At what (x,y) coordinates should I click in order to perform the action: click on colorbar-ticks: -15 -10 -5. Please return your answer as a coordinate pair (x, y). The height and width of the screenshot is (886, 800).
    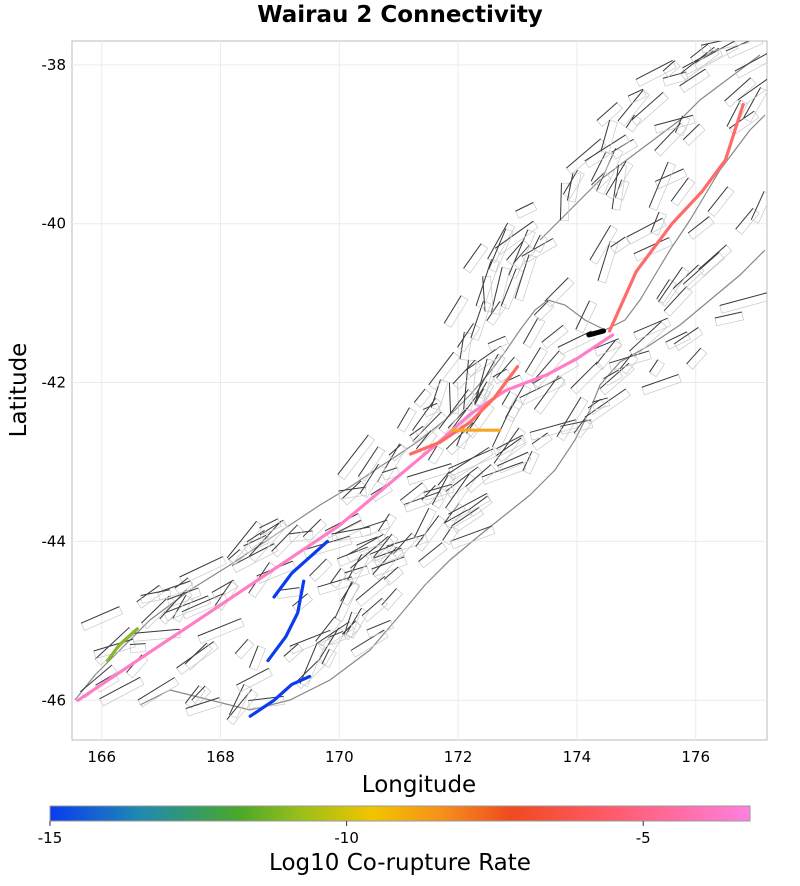
    Looking at the image, I should click on (344, 834).